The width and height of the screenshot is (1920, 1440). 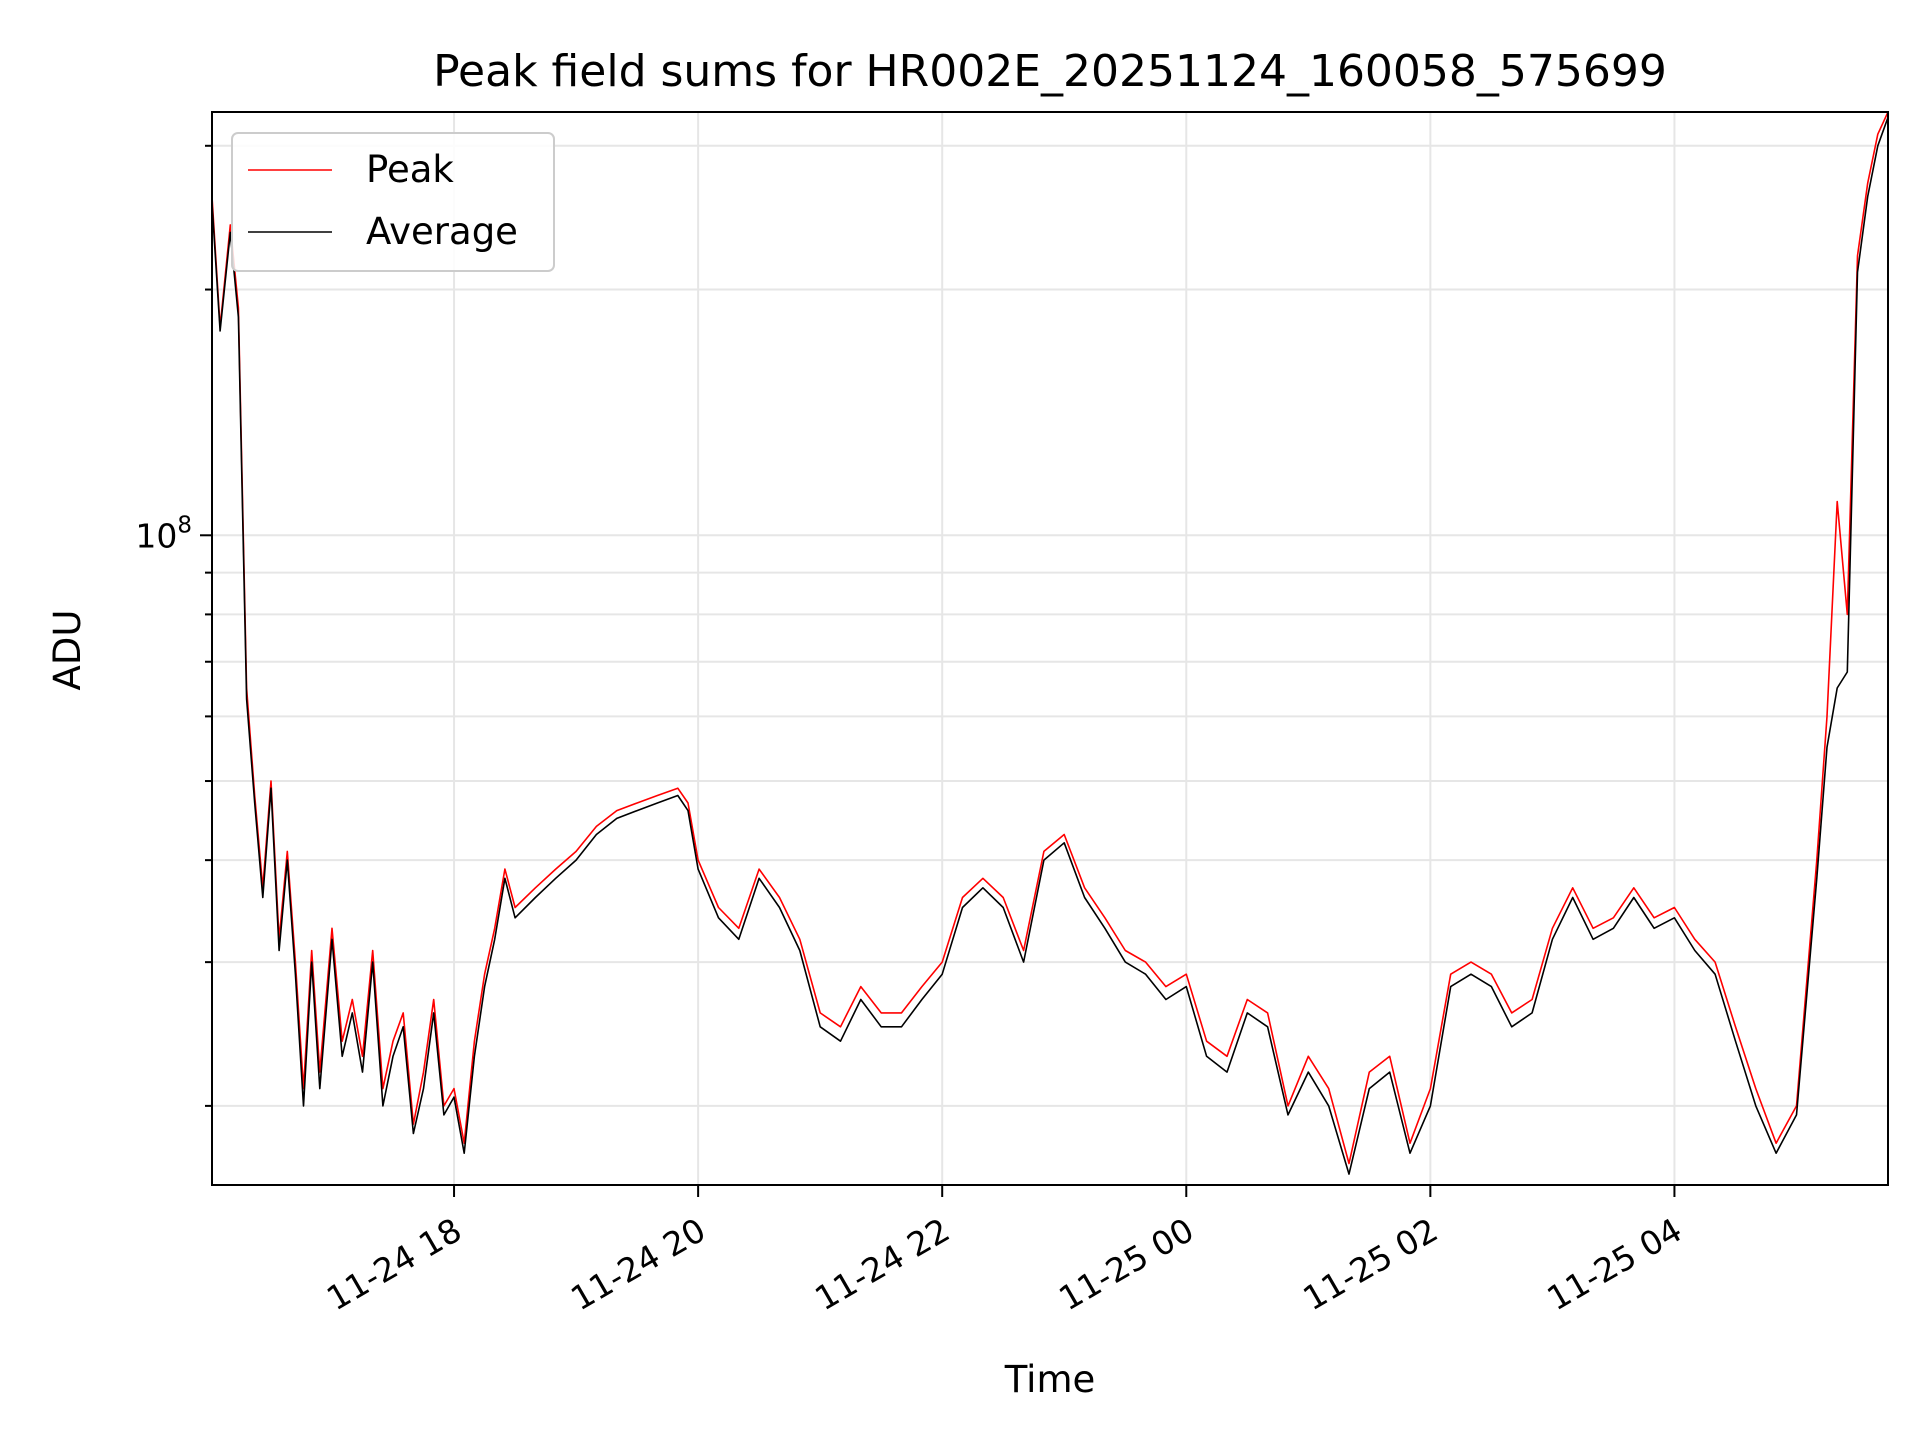 I want to click on y-tick-label: 108, so click(x=163, y=533).